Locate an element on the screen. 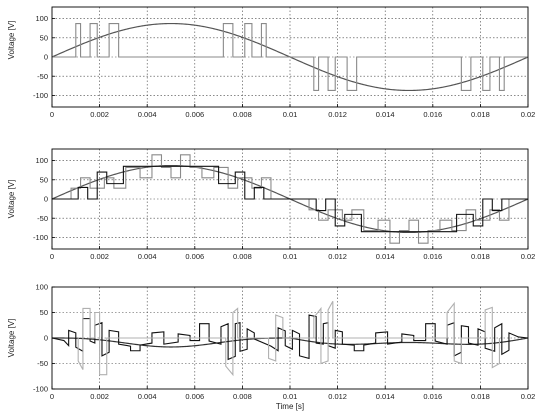  series-2-line is located at coordinates (290, 57).